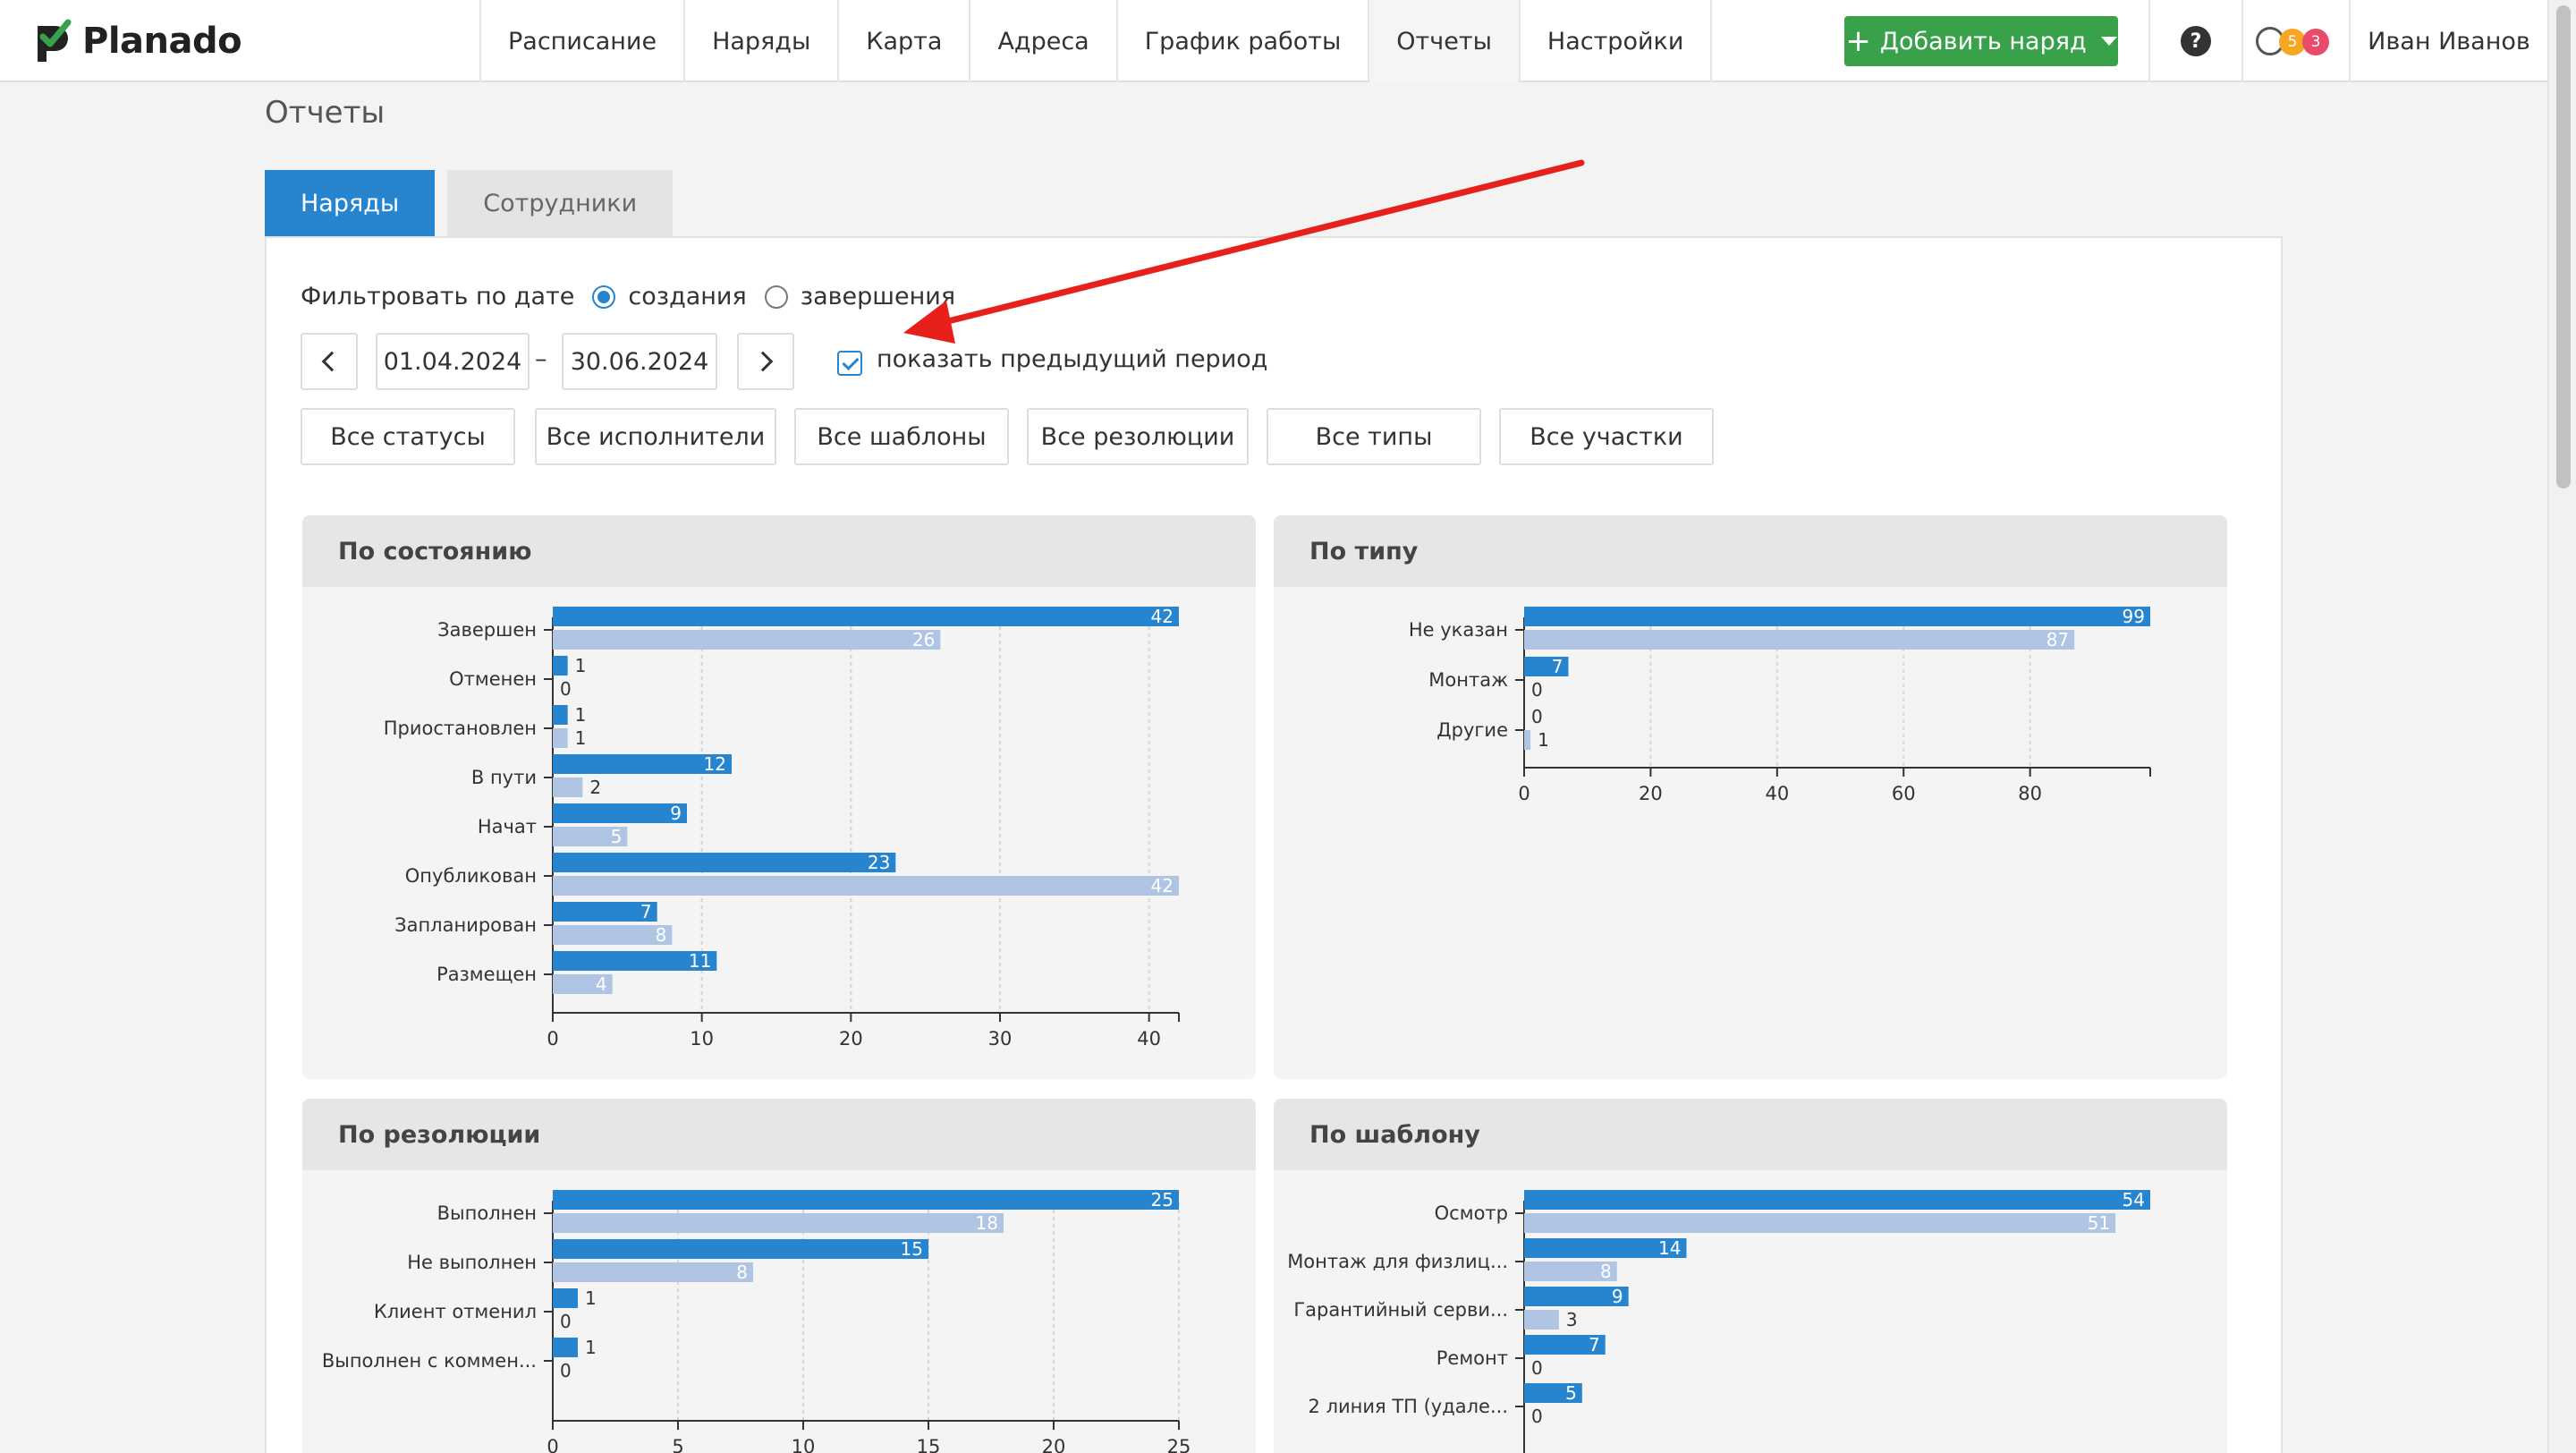 This screenshot has width=2576, height=1453. What do you see at coordinates (137, 41) in the screenshot?
I see `planado-logo: Planado` at bounding box center [137, 41].